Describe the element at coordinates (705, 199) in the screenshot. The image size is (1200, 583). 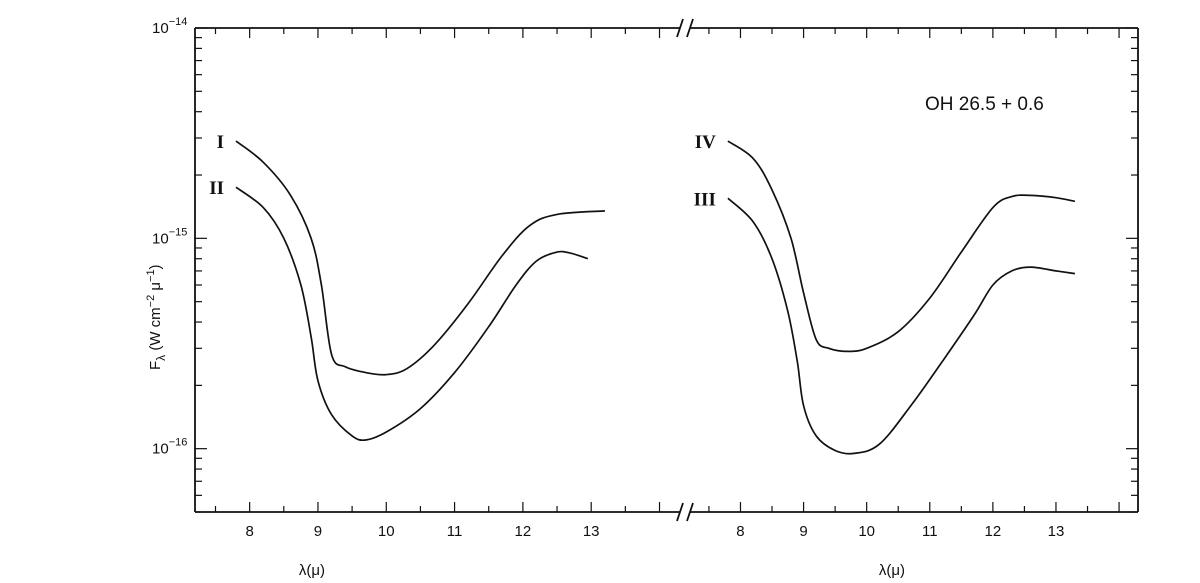
I see `series-label-III: III` at that location.